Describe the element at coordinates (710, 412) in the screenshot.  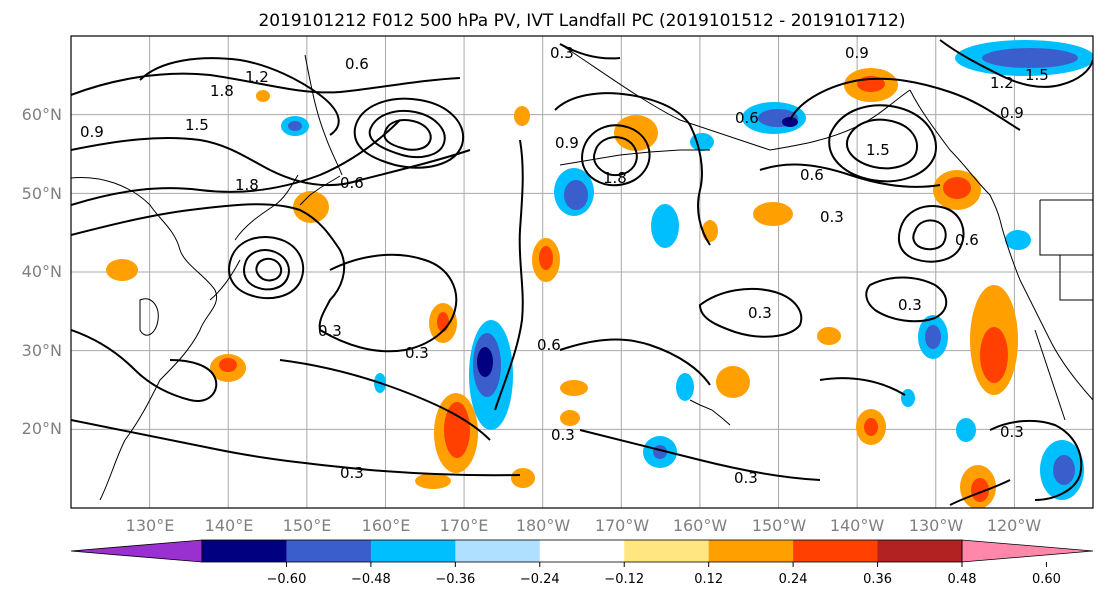
I see `coast-hawaii` at that location.